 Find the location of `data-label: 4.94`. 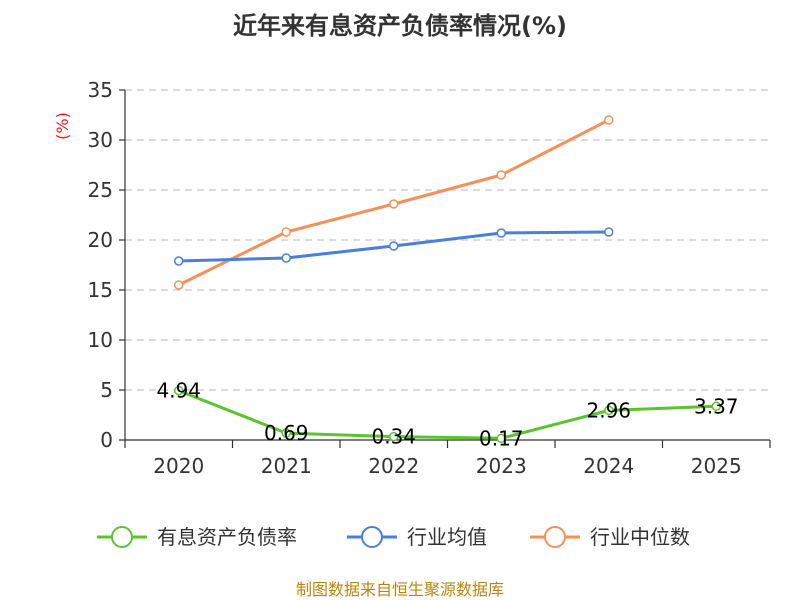

data-label: 4.94 is located at coordinates (178, 391).